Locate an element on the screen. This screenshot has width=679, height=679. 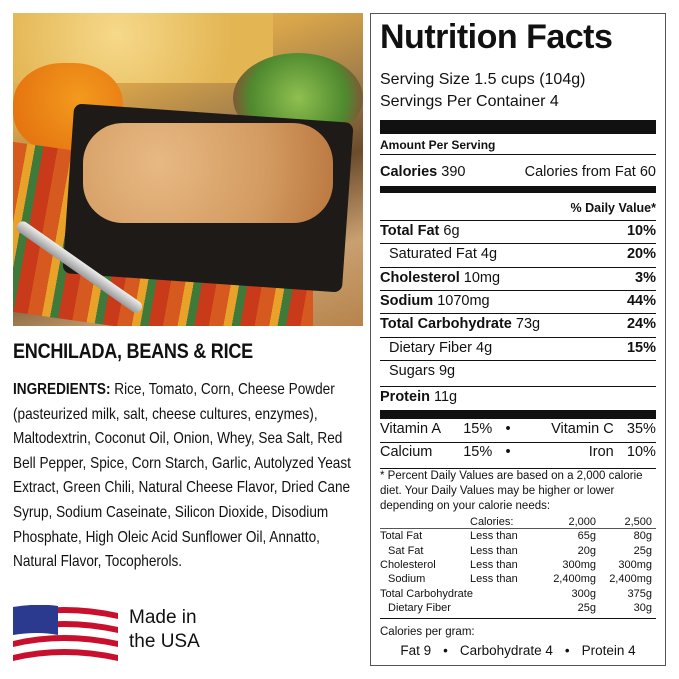
table-row: Total Fat Less than 65g 80g is located at coordinates (516, 536).